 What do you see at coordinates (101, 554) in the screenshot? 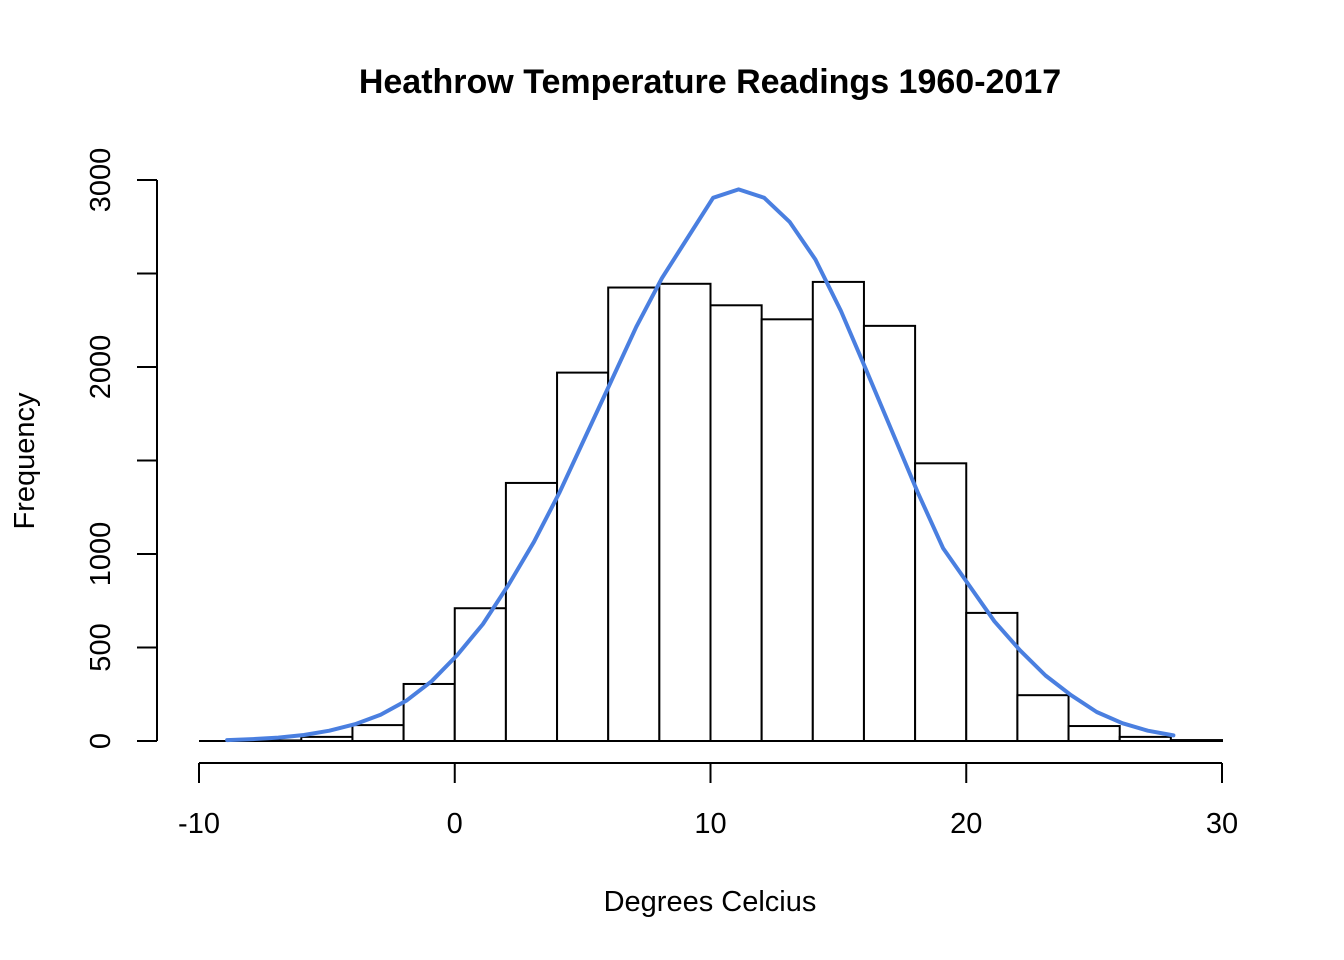
I see `y-tick-label: 1000` at bounding box center [101, 554].